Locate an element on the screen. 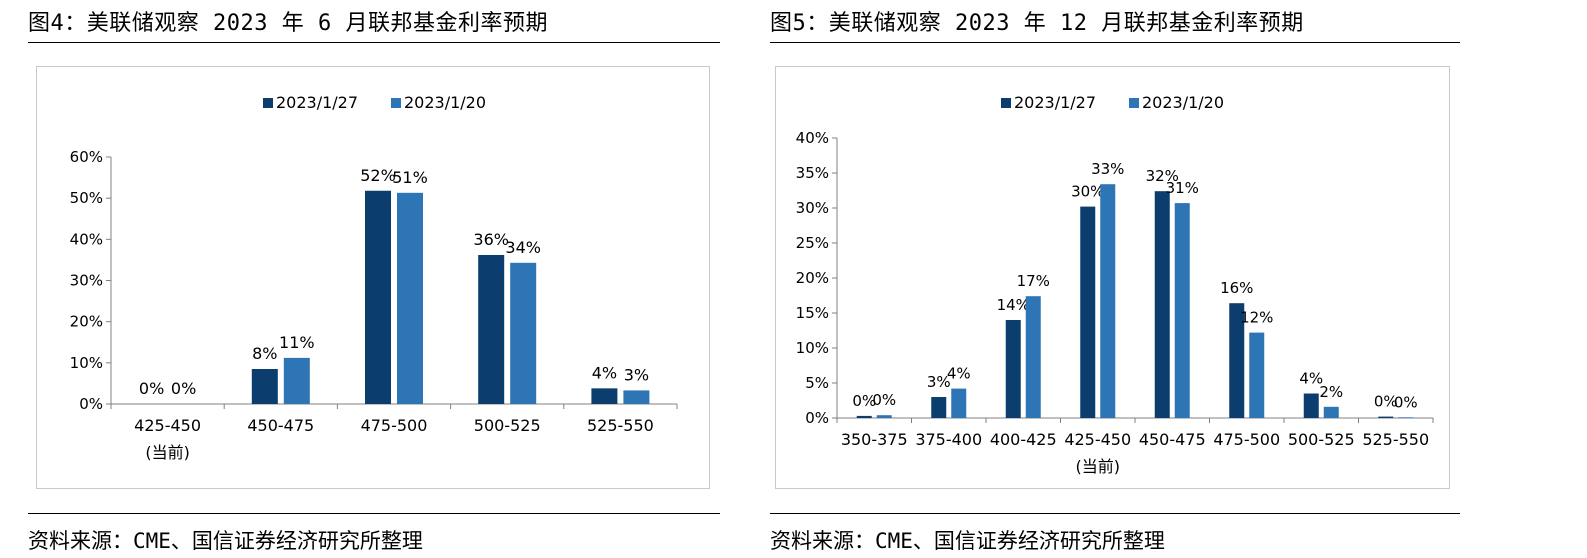 The height and width of the screenshot is (558, 1587). data-label: 32% is located at coordinates (1162, 176).